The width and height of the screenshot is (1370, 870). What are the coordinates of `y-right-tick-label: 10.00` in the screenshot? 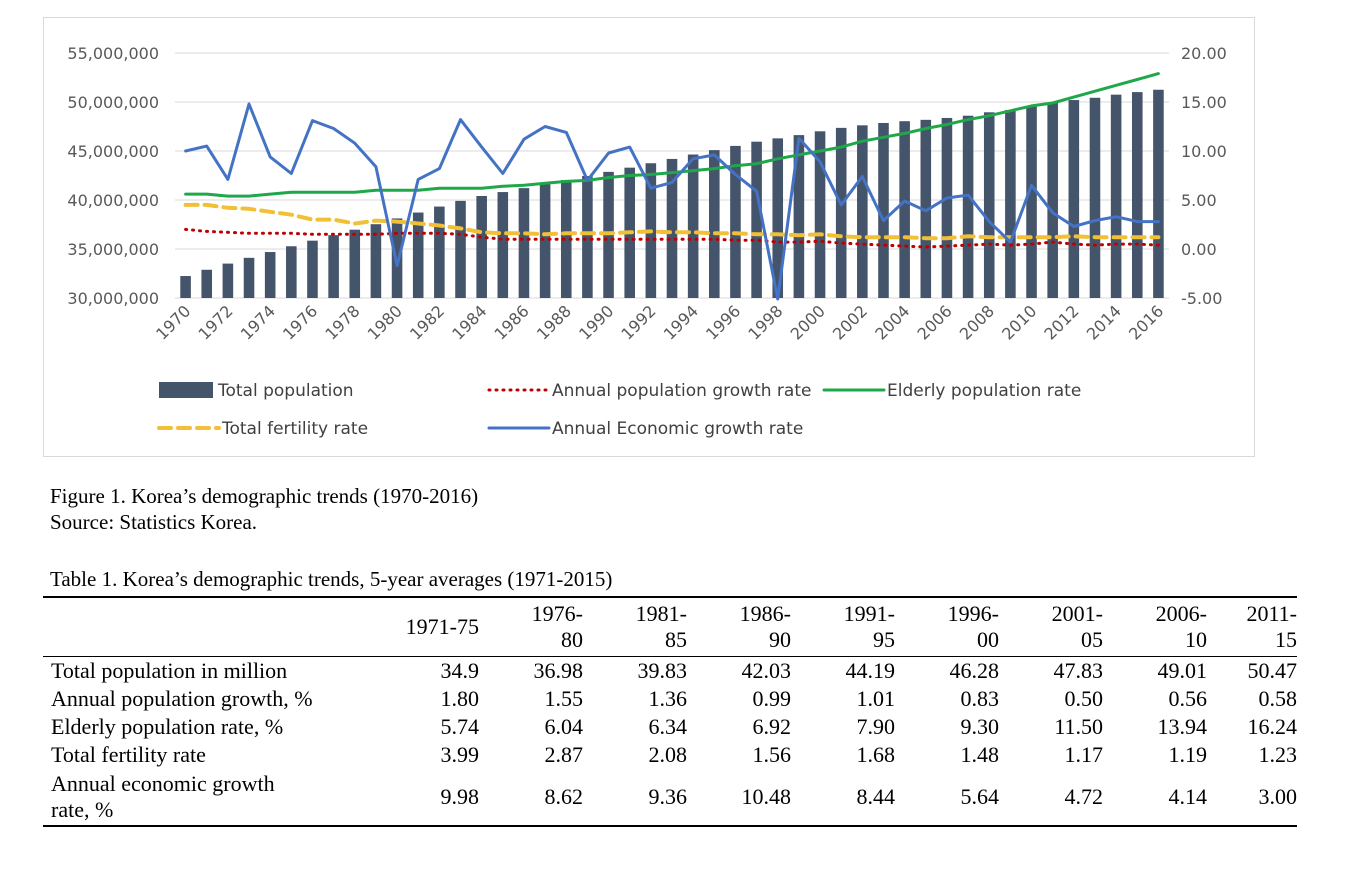 It's located at (1204, 151).